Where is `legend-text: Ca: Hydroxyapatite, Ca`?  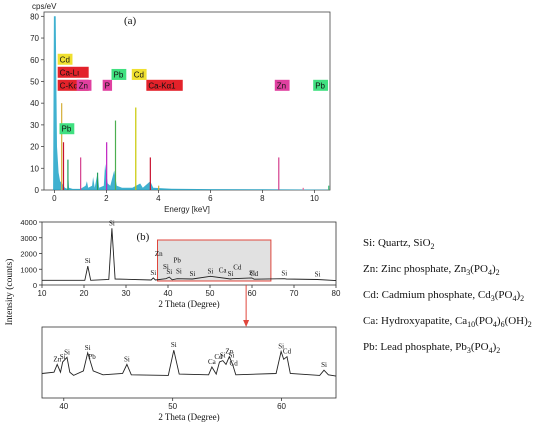 legend-text: Ca: Hydroxyapatite, Ca is located at coordinates (415, 321).